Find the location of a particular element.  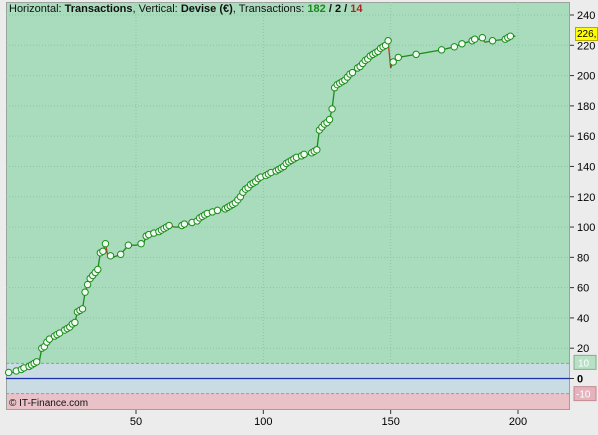

vertical-label: , Vertical: is located at coordinates (155, 9).